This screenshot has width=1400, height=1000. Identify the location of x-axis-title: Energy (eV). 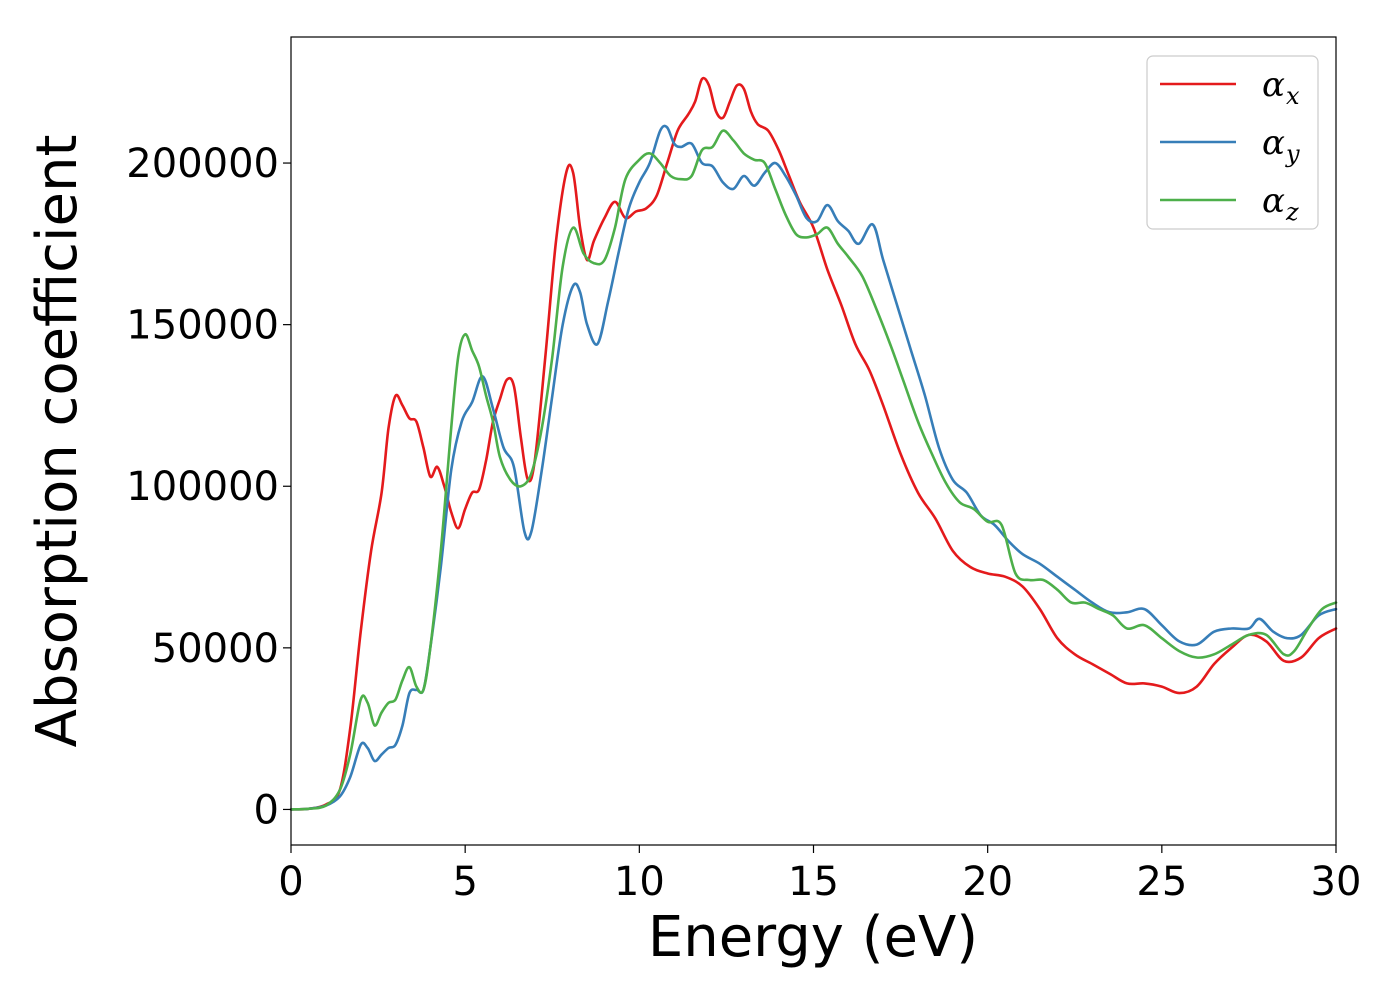
(813, 937).